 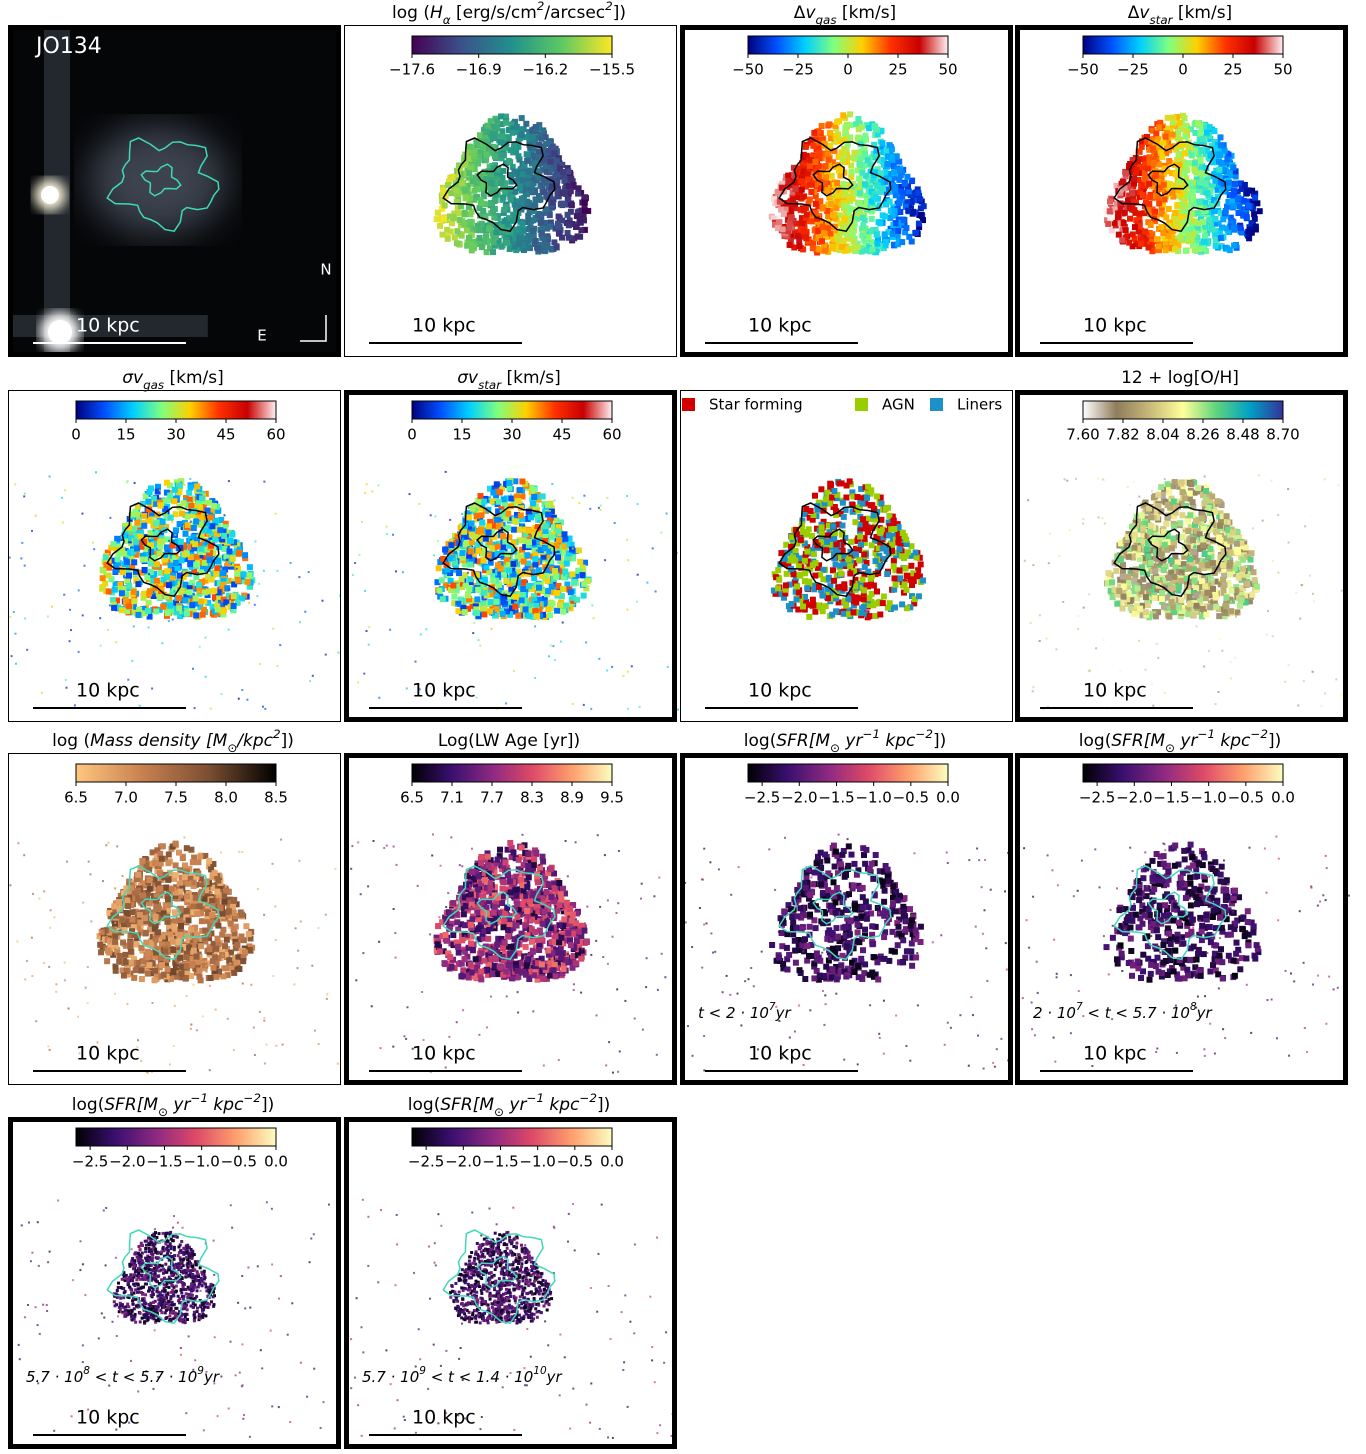 What do you see at coordinates (1083, 70) in the screenshot?
I see `colorbar-tick-label: −50` at bounding box center [1083, 70].